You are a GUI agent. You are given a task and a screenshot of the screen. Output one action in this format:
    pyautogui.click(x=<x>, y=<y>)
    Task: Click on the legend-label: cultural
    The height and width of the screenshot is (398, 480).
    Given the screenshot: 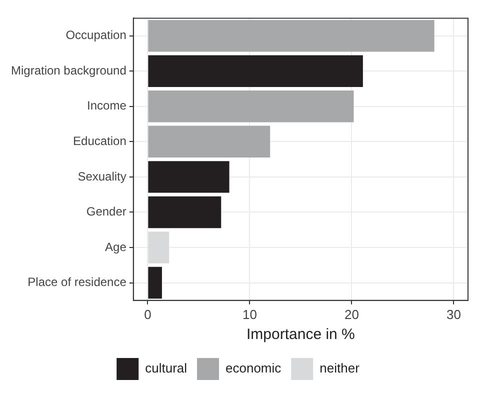 What is the action you would take?
    pyautogui.click(x=166, y=368)
    